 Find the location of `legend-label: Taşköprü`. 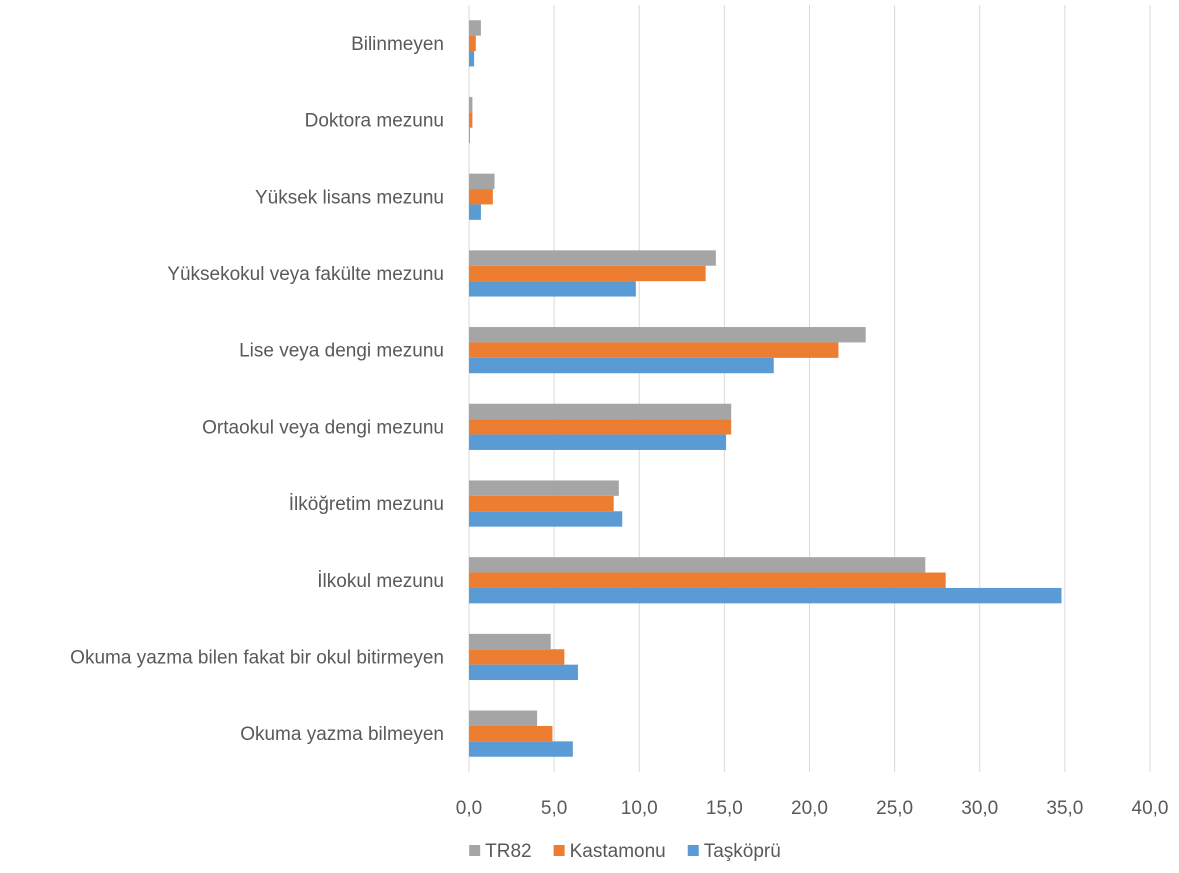

legend-label: Taşköprü is located at coordinates (742, 851).